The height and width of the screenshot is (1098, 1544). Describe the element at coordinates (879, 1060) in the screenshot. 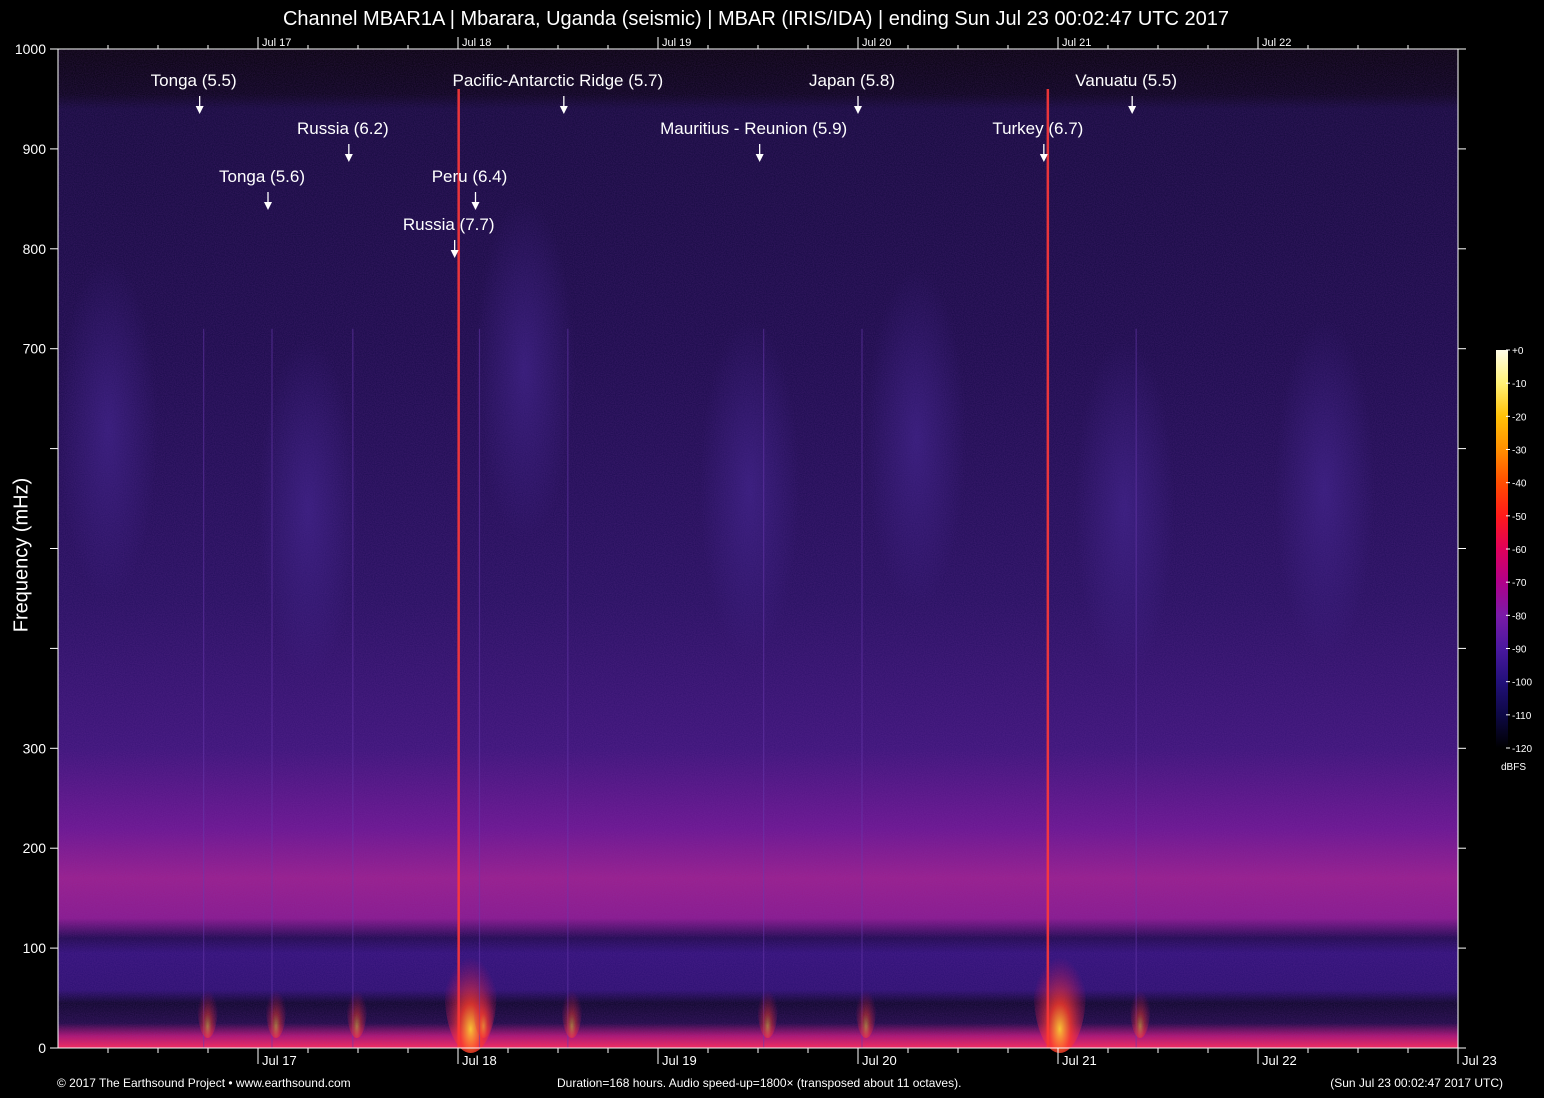

I see `x-tick-label: Jul 20` at that location.